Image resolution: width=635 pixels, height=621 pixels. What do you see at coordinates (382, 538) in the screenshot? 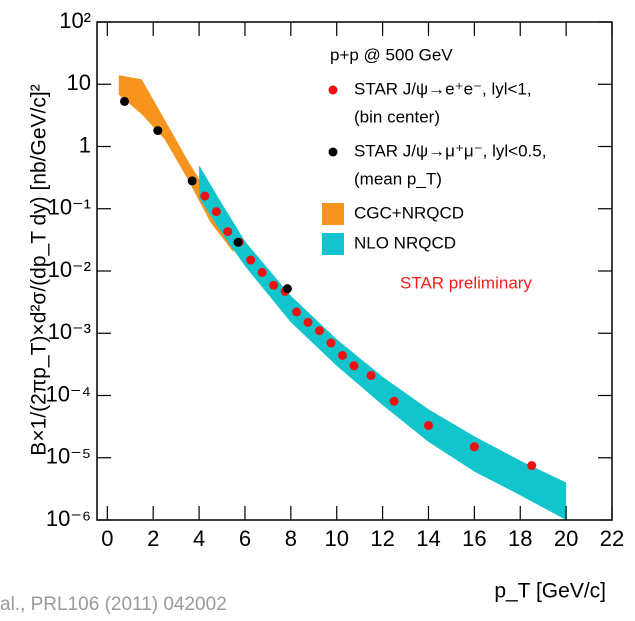
I see `x-tick-label: 12` at bounding box center [382, 538].